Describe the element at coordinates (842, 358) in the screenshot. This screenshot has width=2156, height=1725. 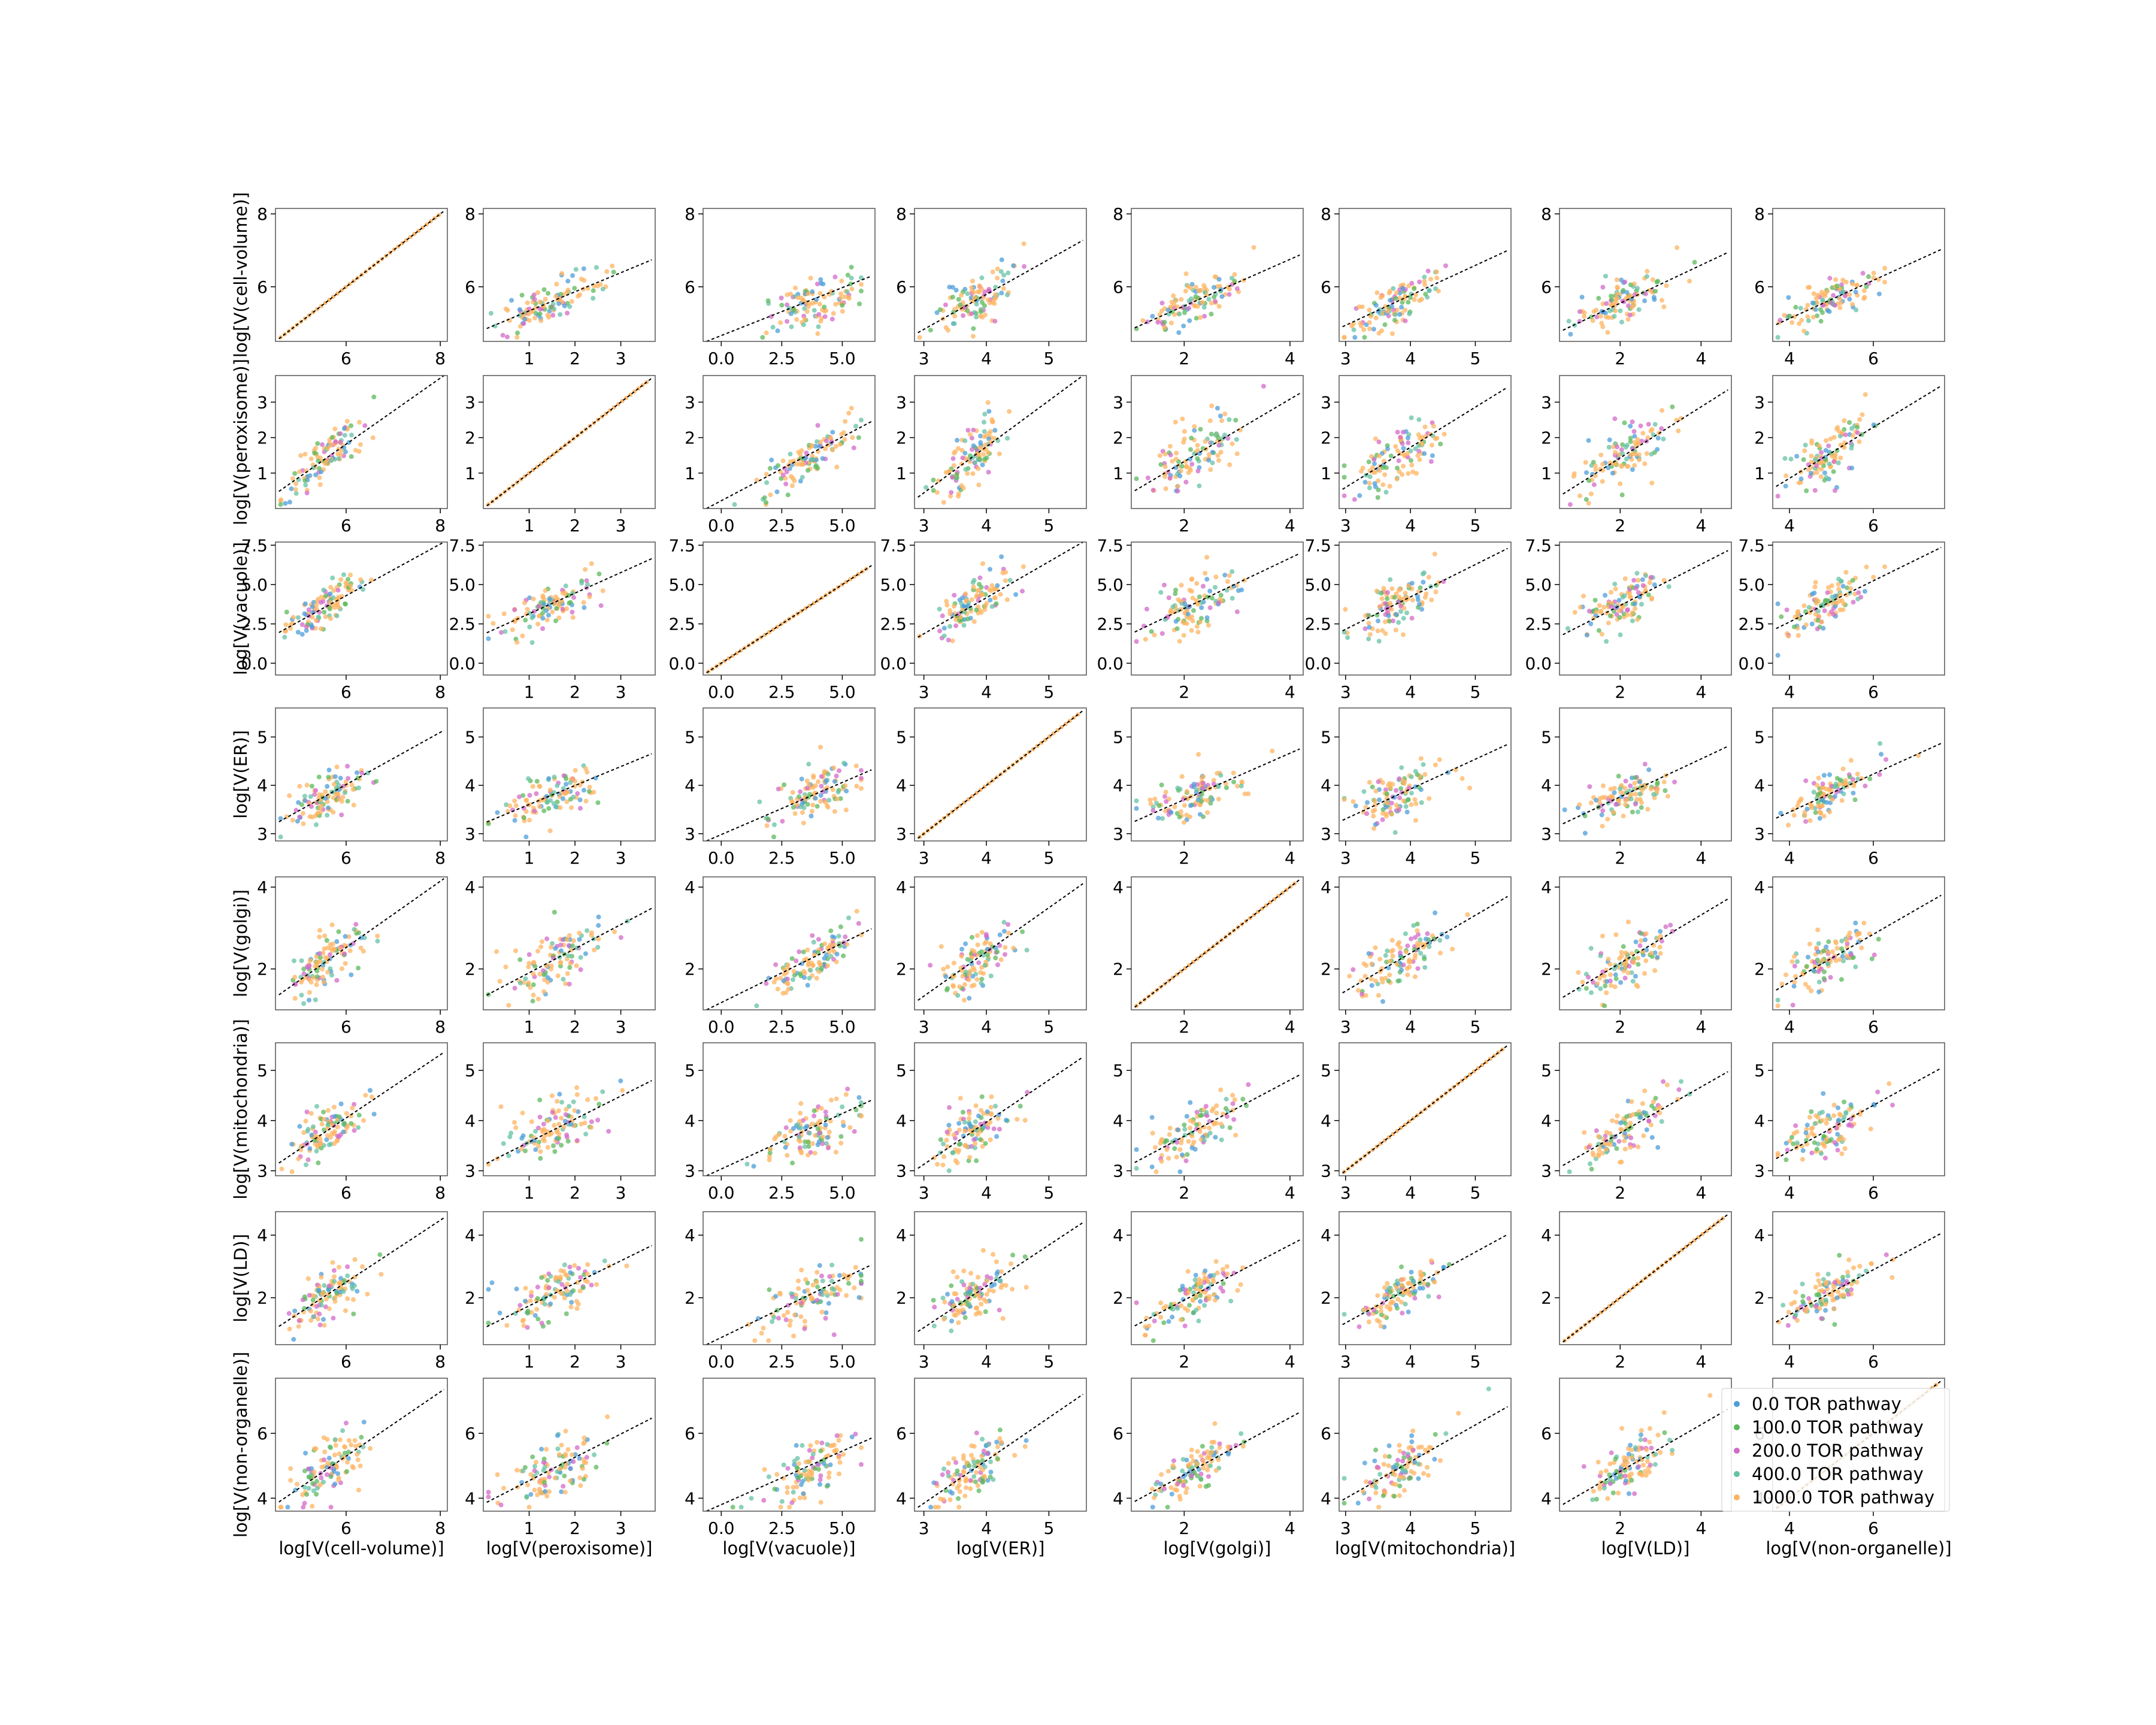
I see `x-tick-label: 5.0` at that location.